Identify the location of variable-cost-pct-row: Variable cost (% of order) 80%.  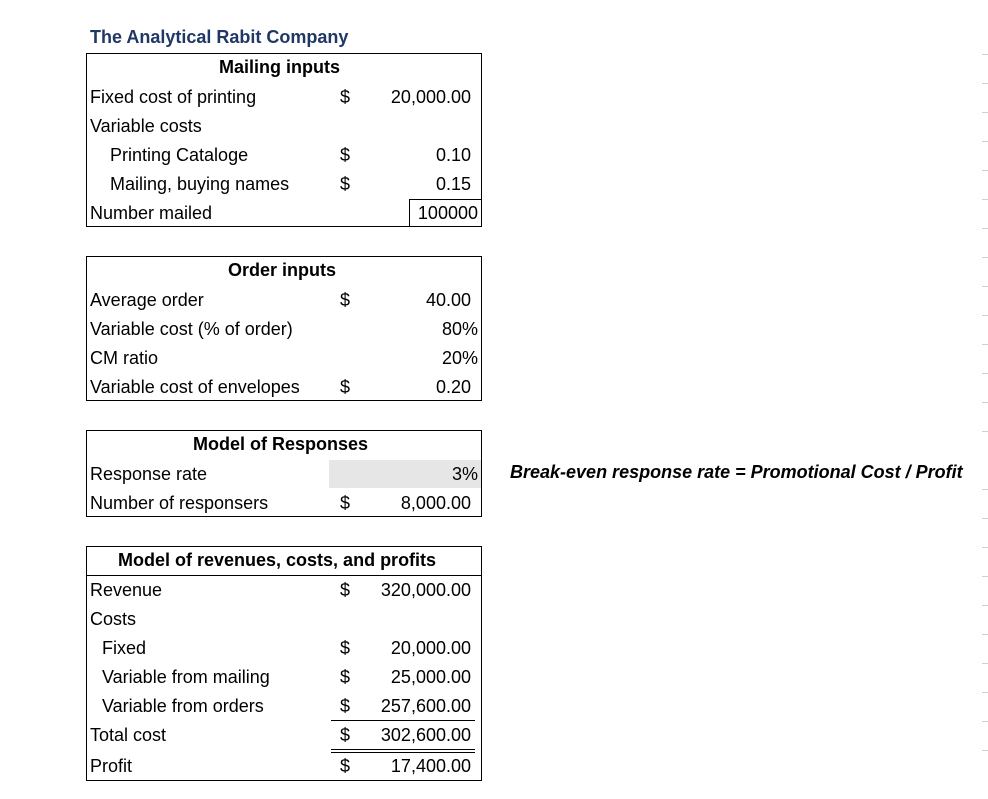
(284, 329).